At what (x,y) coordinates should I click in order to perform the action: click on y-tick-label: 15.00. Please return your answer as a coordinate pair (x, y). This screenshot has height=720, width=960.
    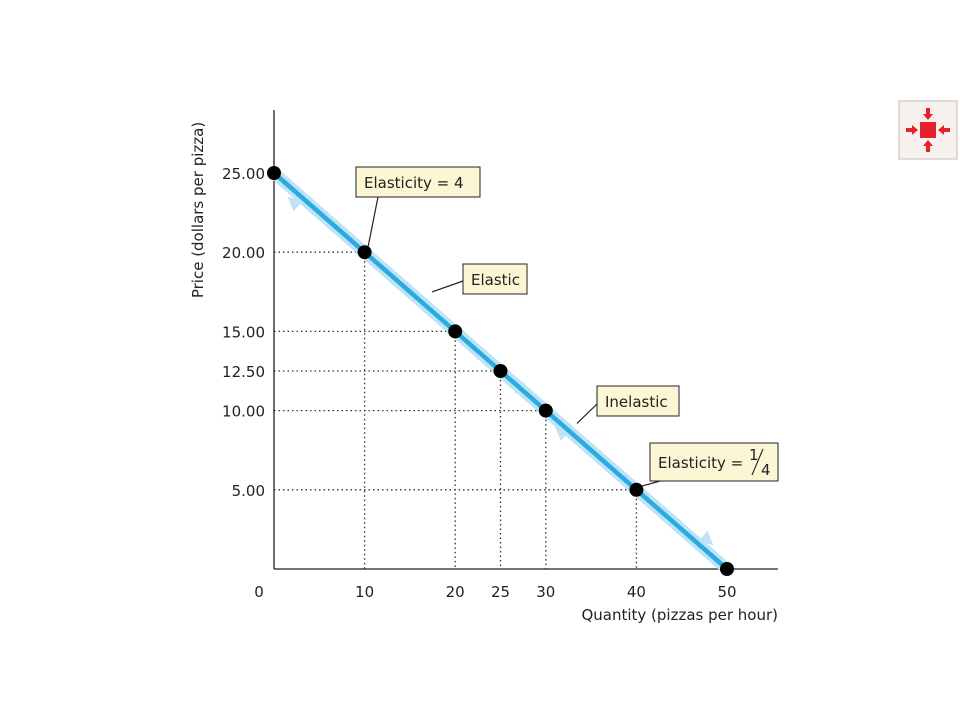
    Looking at the image, I should click on (243, 332).